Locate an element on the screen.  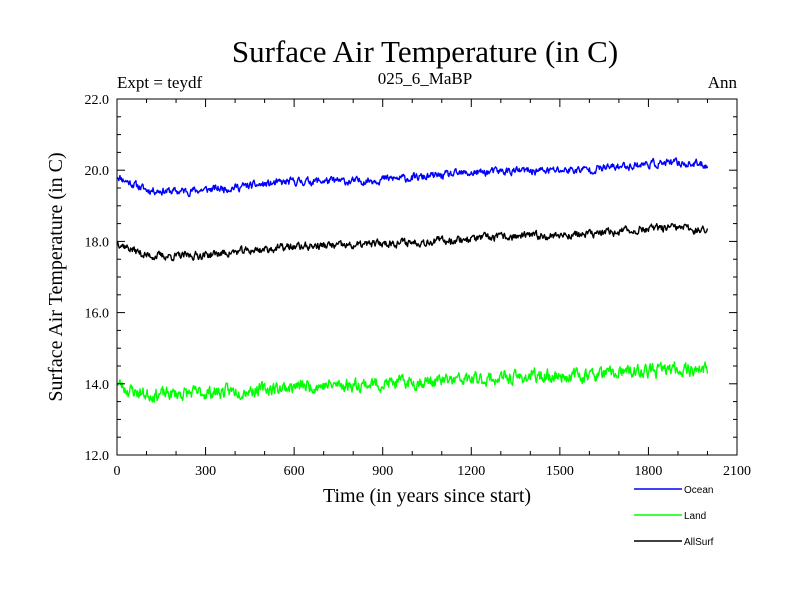
x-tick-label: 1200 is located at coordinates (471, 471).